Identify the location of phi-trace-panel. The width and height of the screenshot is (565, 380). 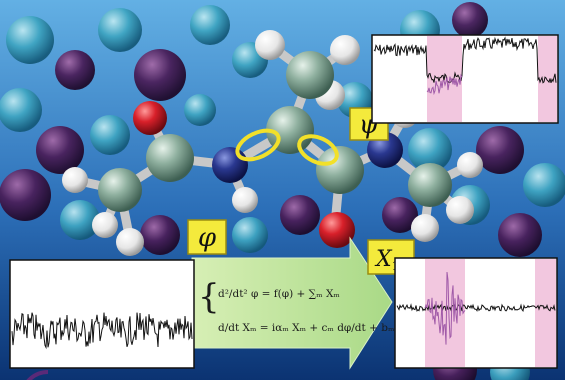
(102, 314).